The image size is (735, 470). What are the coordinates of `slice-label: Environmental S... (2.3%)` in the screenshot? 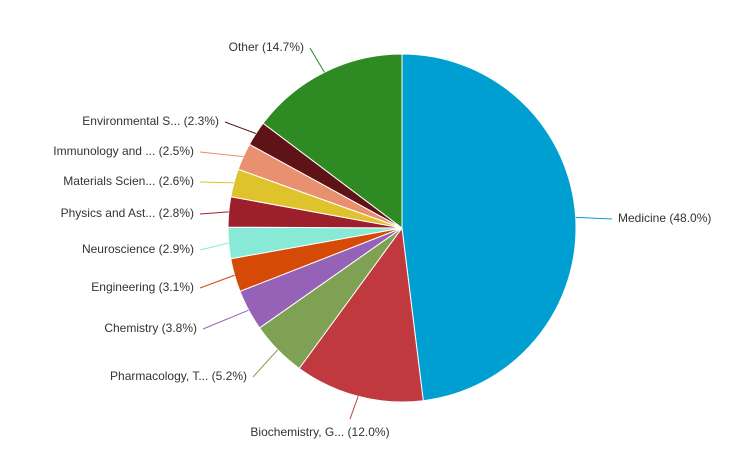 It's located at (150, 121).